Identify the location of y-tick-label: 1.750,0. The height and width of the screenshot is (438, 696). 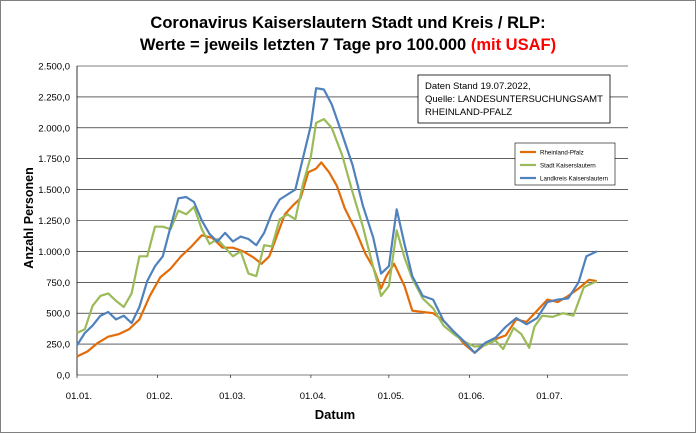
(54, 159).